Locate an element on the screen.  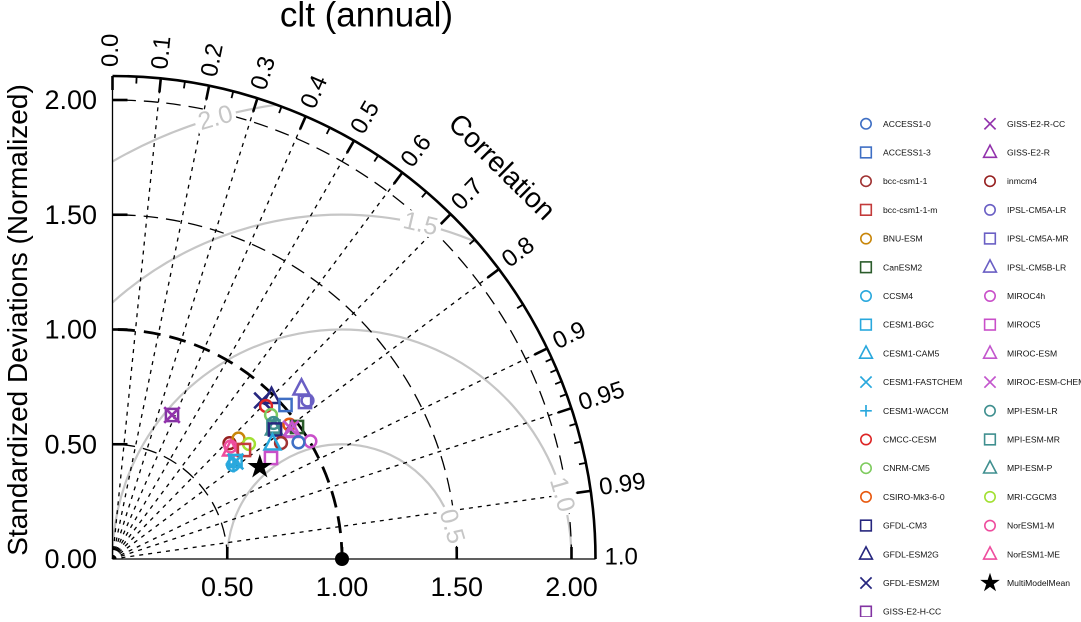
svg-text: GFDL-ESM2G is located at coordinates (911, 554).